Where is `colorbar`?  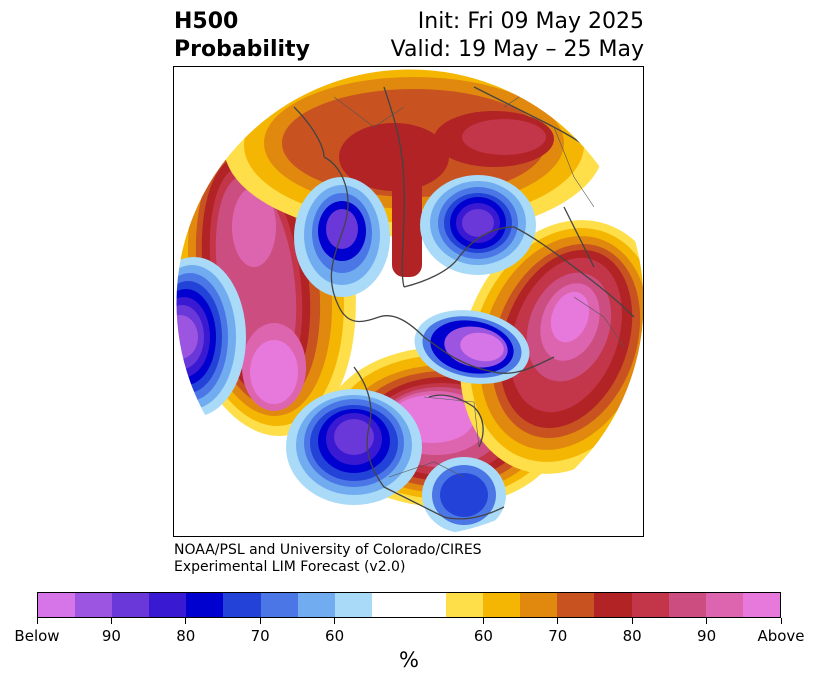 colorbar is located at coordinates (409, 605).